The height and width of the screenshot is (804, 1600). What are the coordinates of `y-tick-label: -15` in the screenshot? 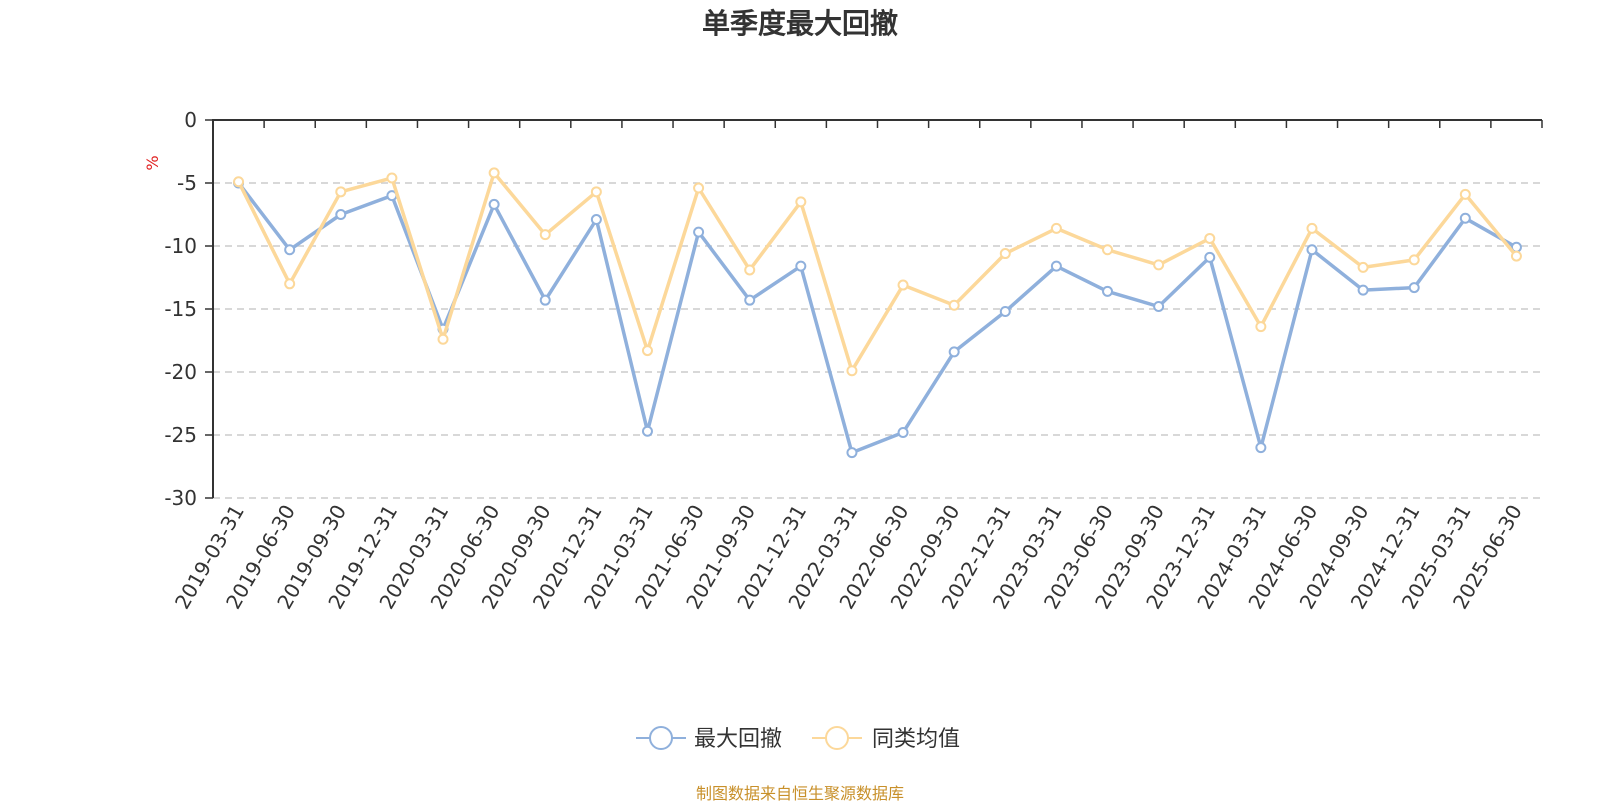 It's located at (180, 309).